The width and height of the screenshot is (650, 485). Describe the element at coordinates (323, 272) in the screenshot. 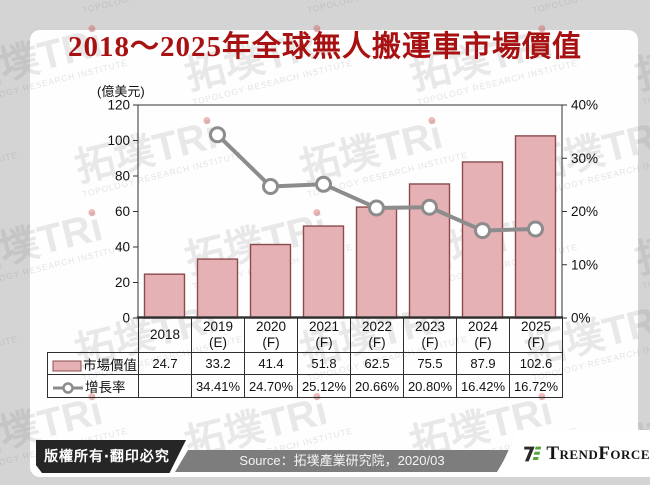

I see `bar-2021` at that location.